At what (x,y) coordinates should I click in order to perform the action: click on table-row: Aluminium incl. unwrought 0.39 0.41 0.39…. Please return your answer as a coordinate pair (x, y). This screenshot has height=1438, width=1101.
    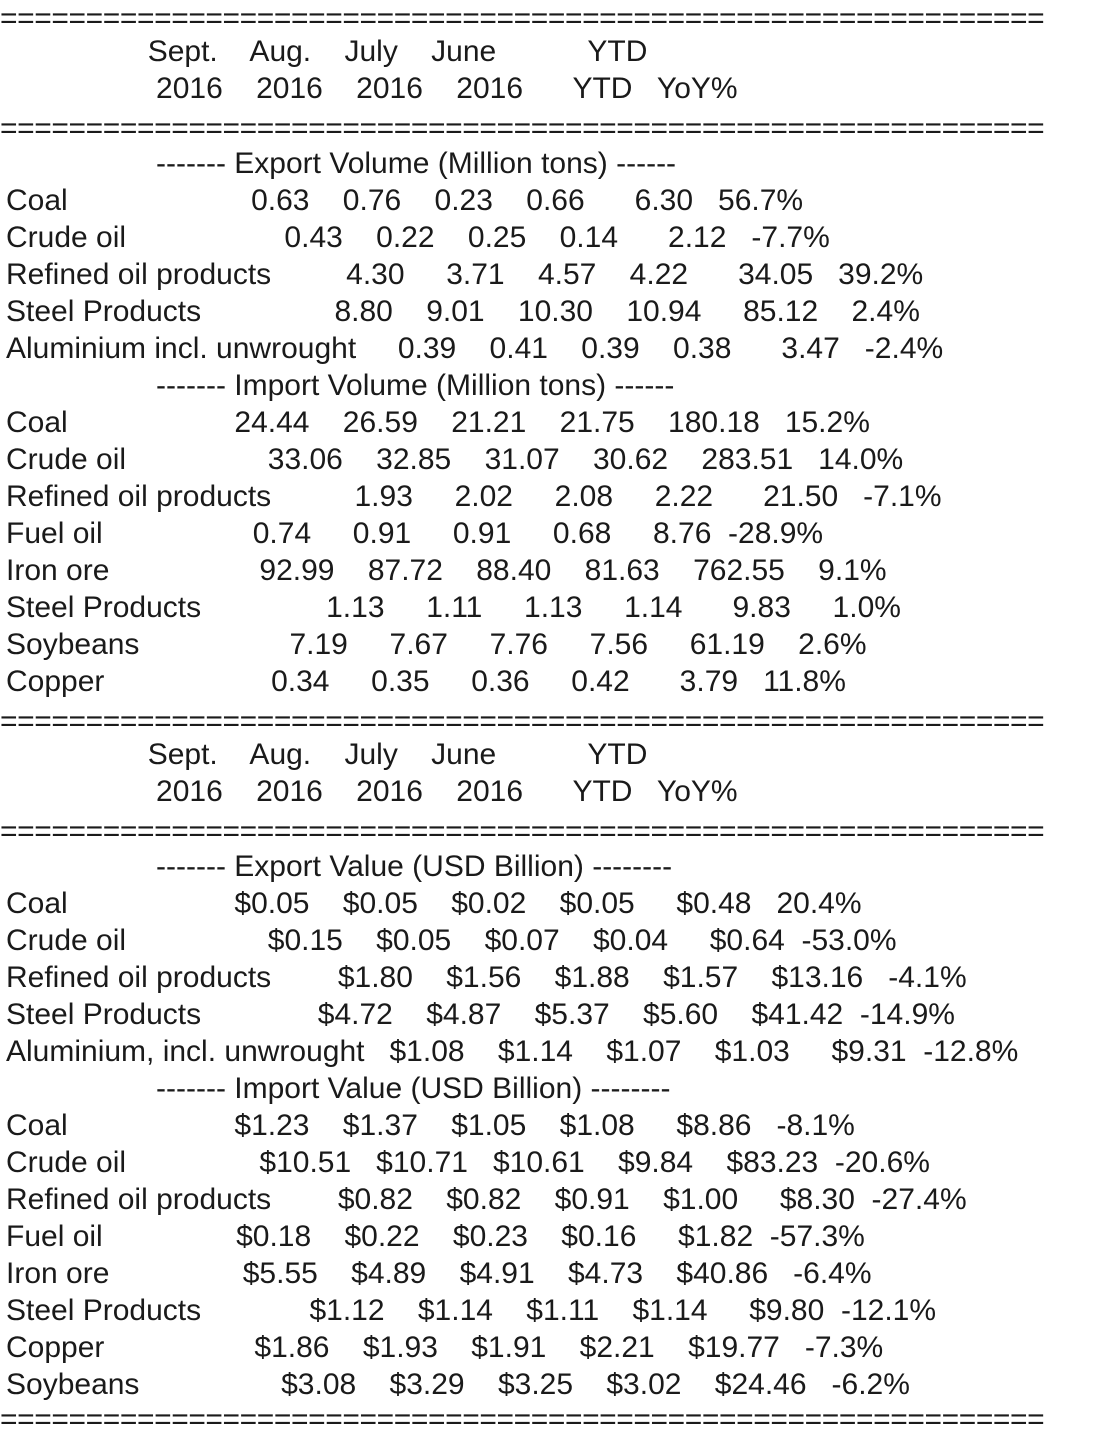
    Looking at the image, I should click on (475, 348).